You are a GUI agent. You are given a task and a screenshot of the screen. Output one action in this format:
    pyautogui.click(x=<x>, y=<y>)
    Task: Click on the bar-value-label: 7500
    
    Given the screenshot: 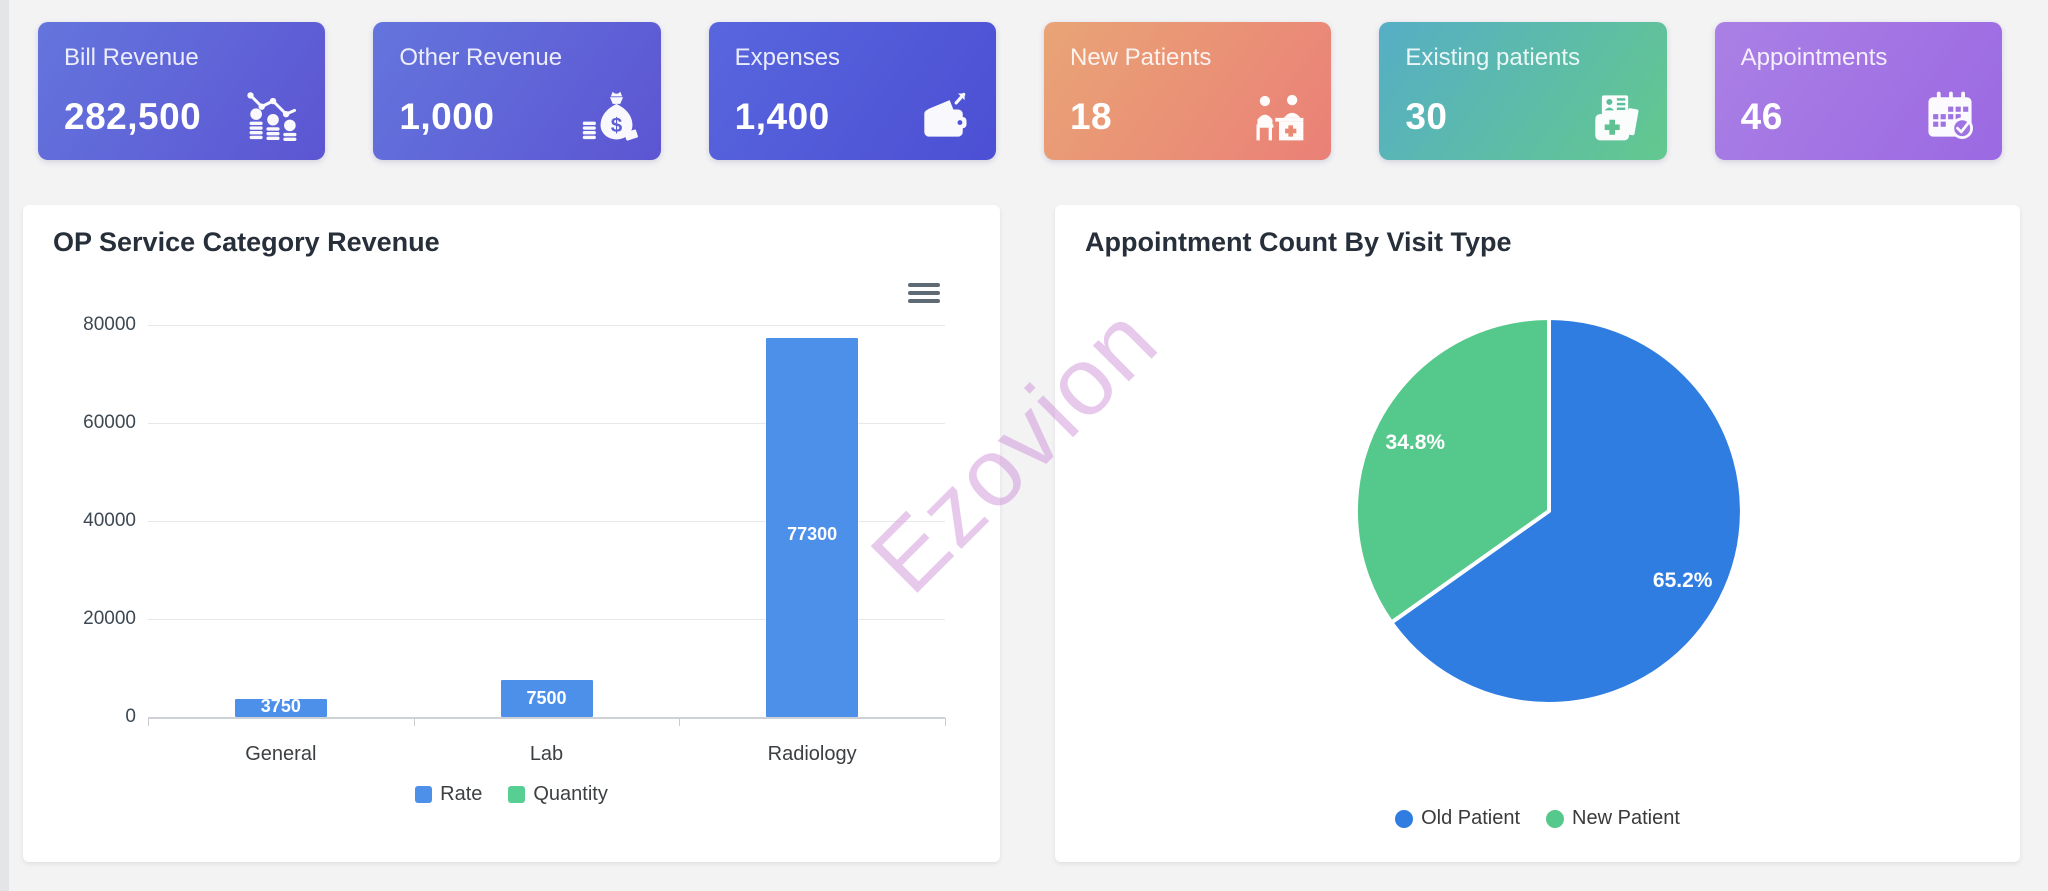 What is the action you would take?
    pyautogui.click(x=546, y=698)
    